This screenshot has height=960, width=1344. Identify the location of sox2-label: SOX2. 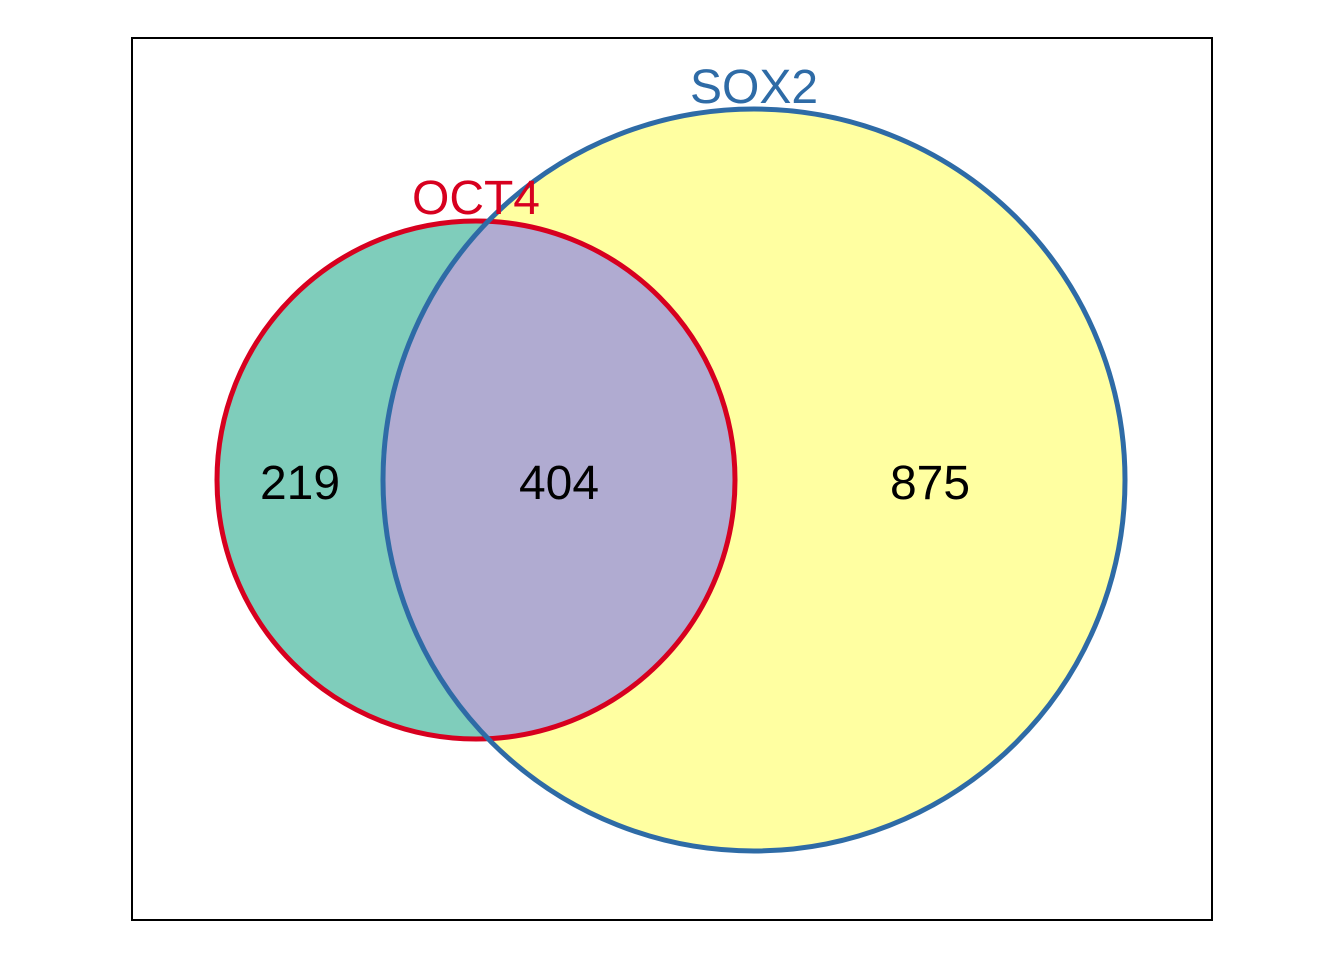
(754, 87).